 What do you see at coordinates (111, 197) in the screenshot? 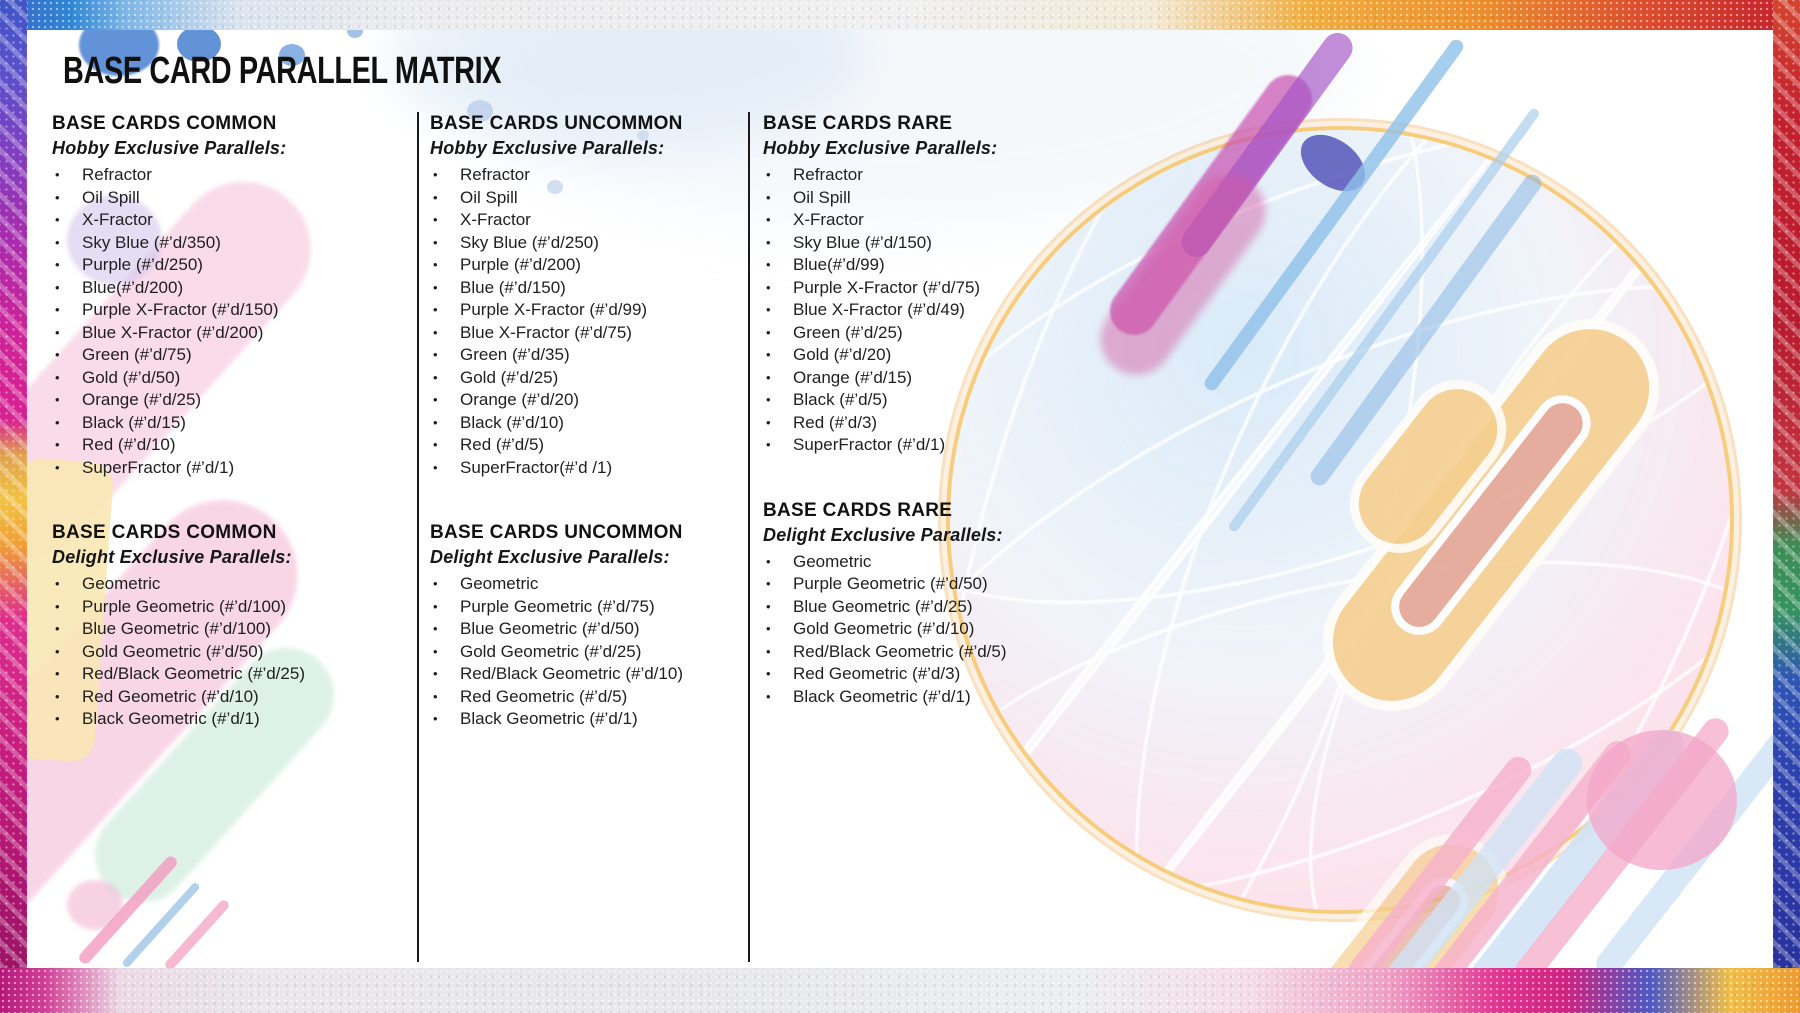
I see `item-text: Oil Spill` at bounding box center [111, 197].